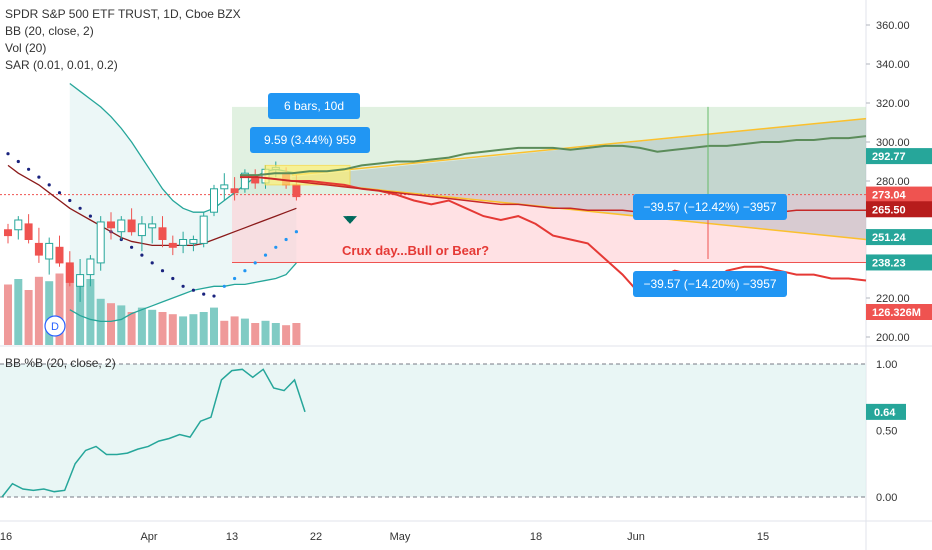 Image resolution: width=932 pixels, height=550 pixels. What do you see at coordinates (316, 537) in the screenshot?
I see `time-tick-label: 22` at bounding box center [316, 537].